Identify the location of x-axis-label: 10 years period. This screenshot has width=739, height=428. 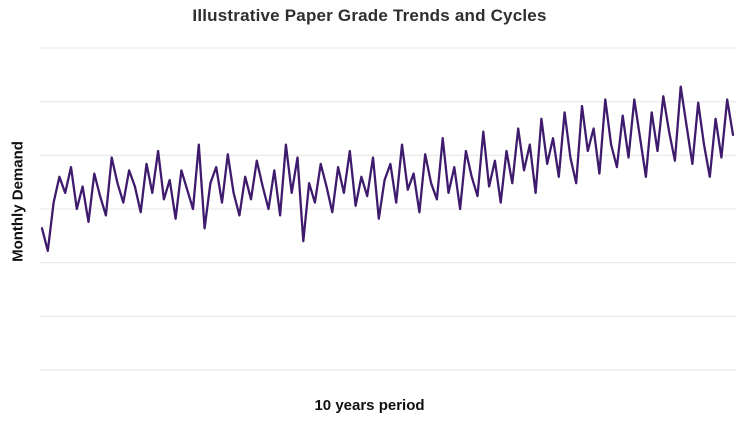
(369, 405).